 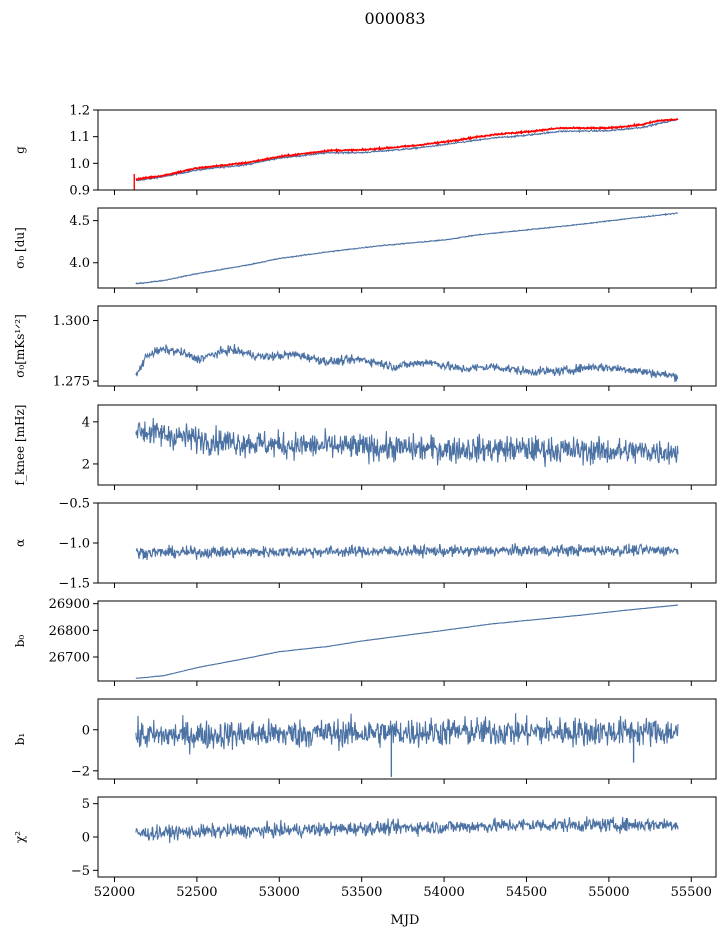 What do you see at coordinates (86, 464) in the screenshot?
I see `y-tick-label: 2` at bounding box center [86, 464].